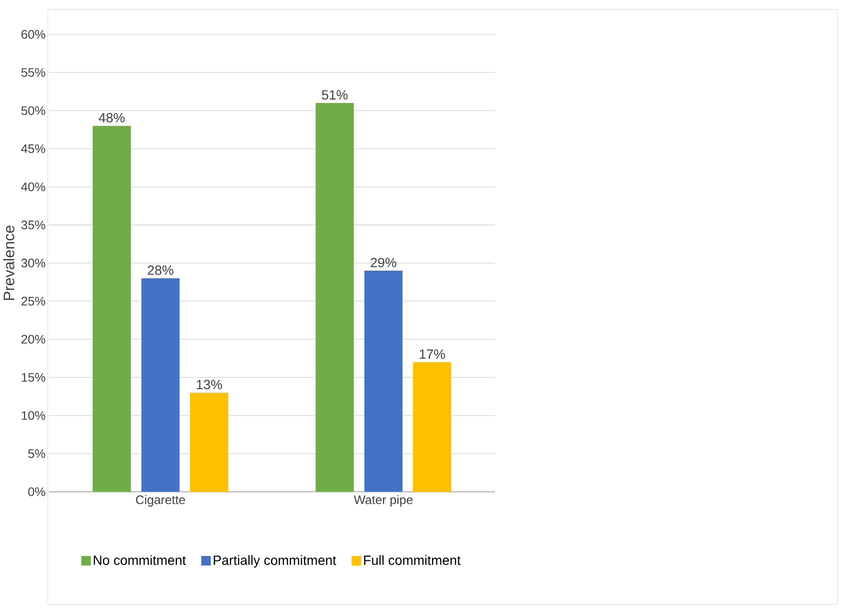  What do you see at coordinates (33, 110) in the screenshot?
I see `y-tick-label: 50%` at bounding box center [33, 110].